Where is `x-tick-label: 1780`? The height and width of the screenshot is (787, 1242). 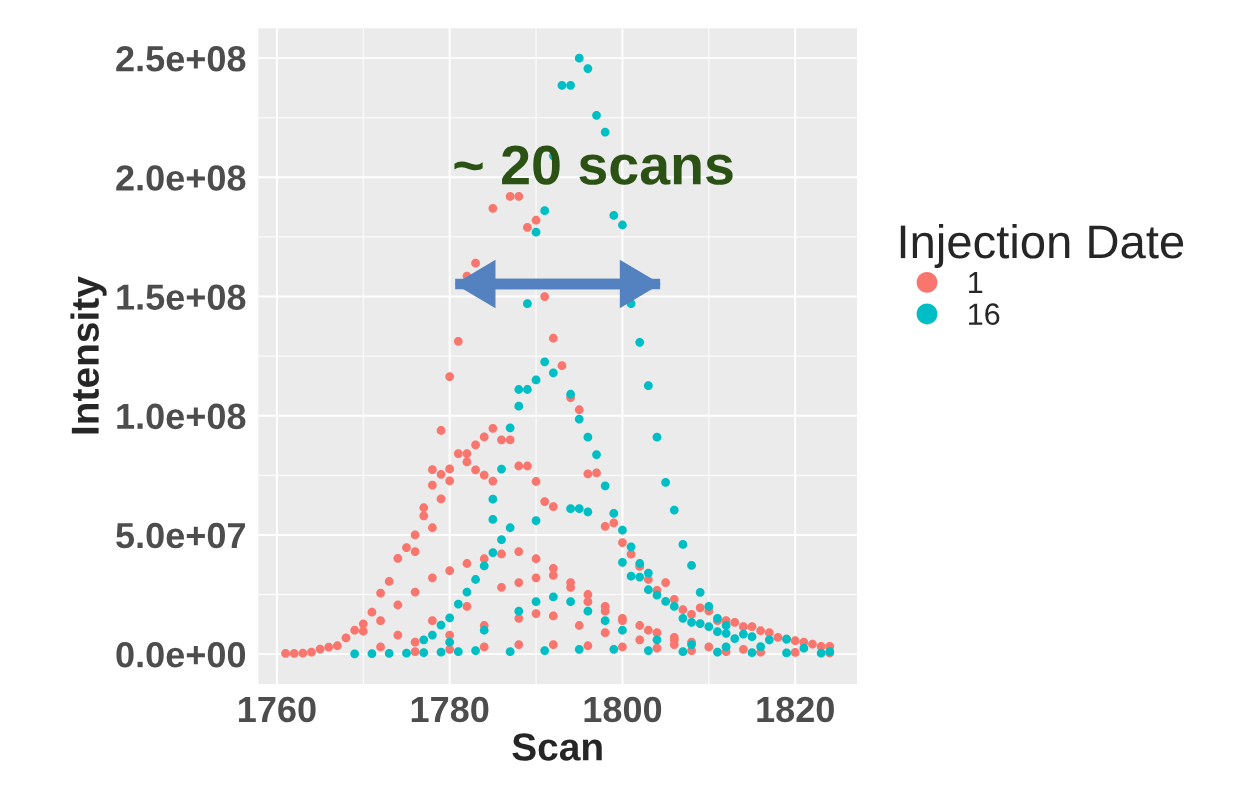
x-tick-label: 1780 is located at coordinates (450, 709).